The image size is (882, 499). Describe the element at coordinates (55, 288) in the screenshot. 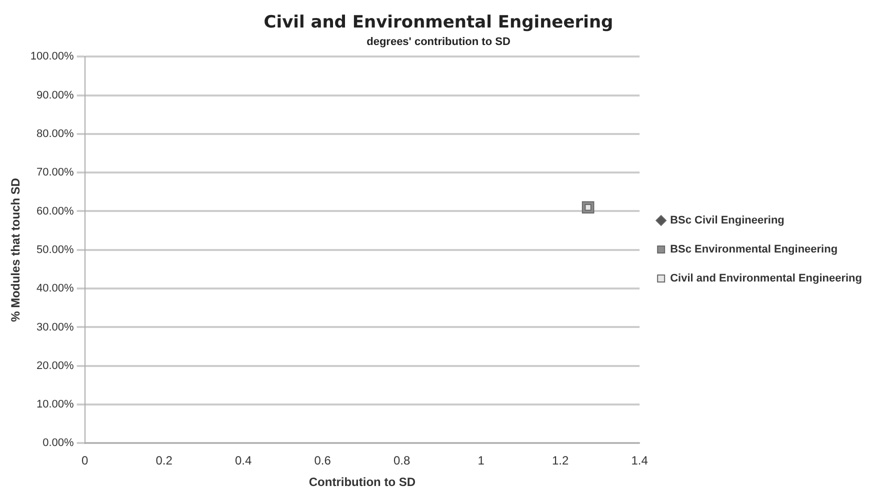

I see `y-tick-label: 40.00%` at that location.